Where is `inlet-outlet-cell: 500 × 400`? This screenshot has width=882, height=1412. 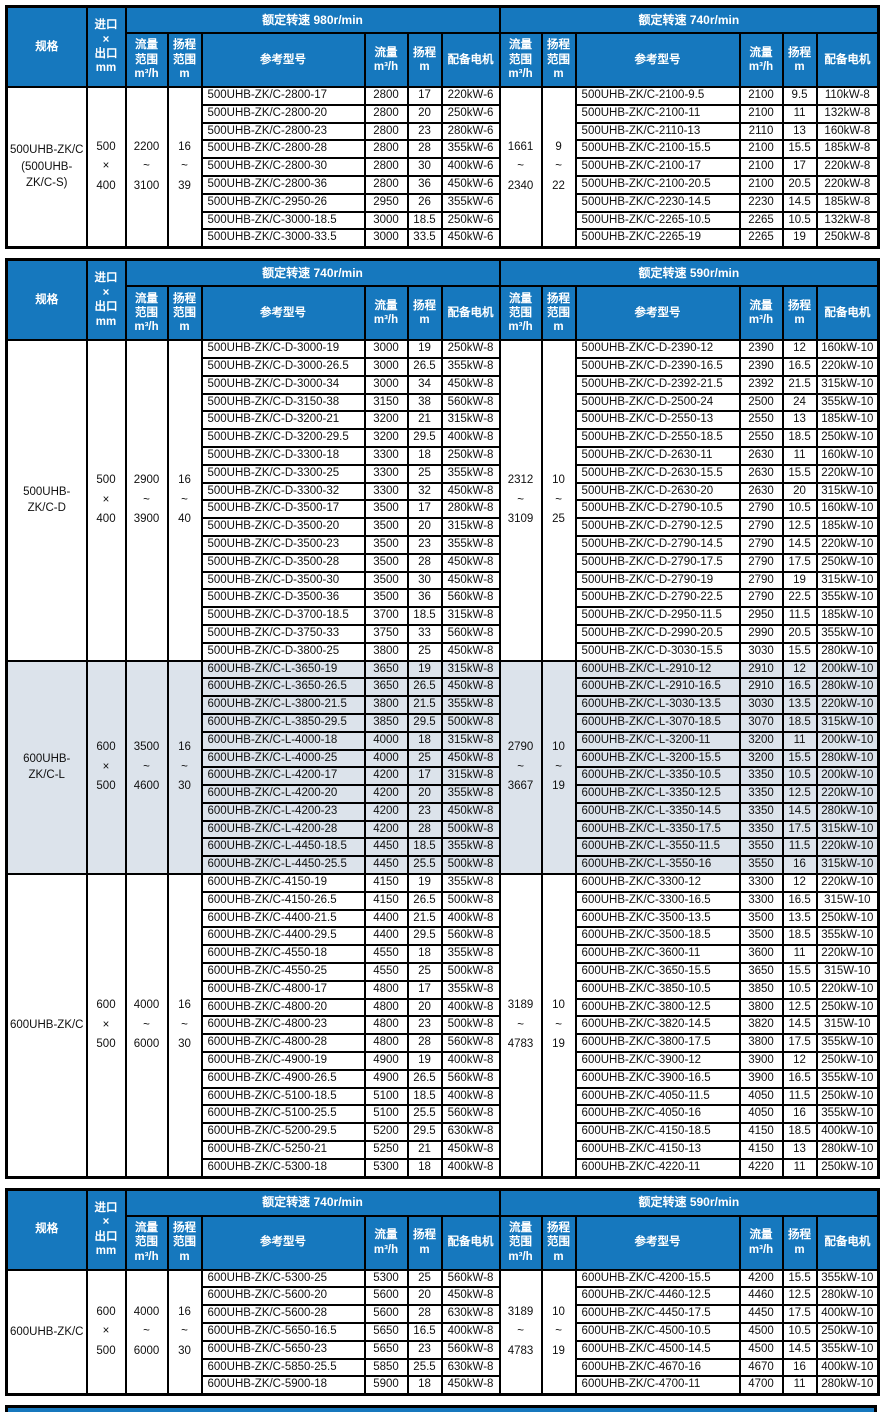 inlet-outlet-cell: 500 × 400 is located at coordinates (106, 167).